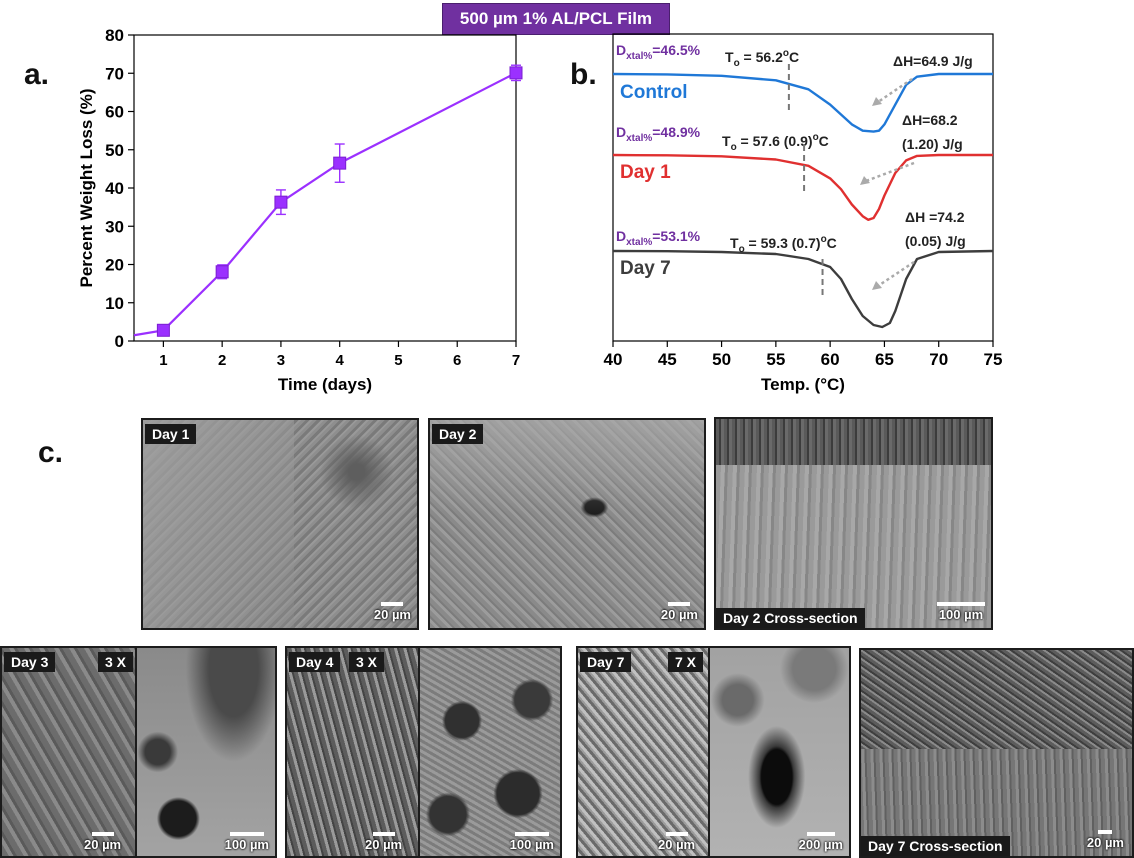 This screenshot has height=858, width=1134. Describe the element at coordinates (993, 359) in the screenshot. I see `x-tick-label: 75` at that location.